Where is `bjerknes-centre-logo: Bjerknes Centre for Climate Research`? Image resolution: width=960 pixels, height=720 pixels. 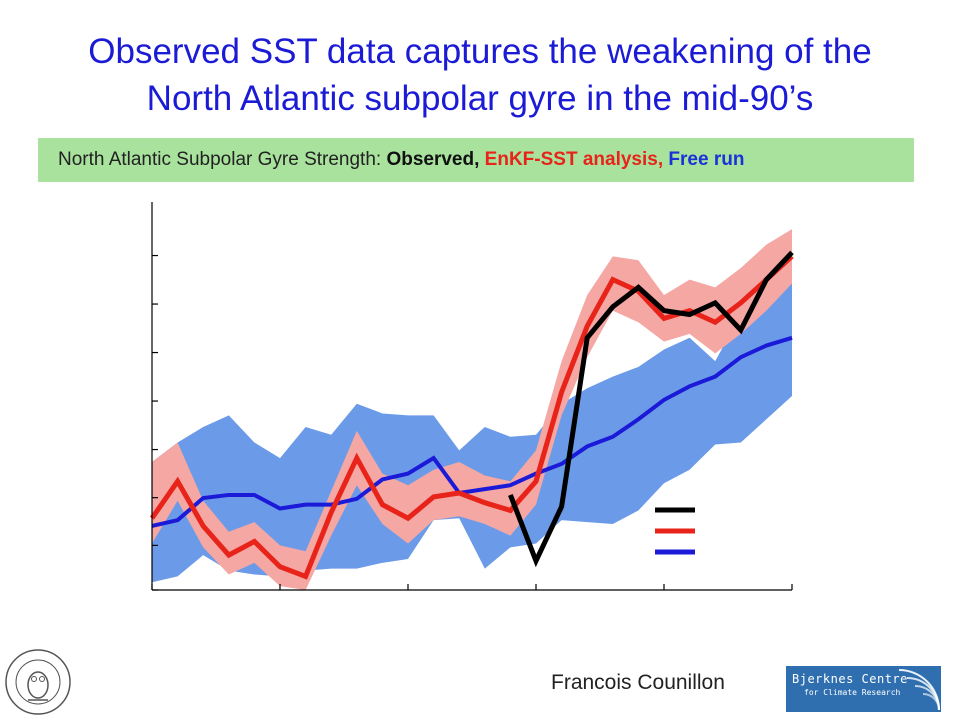 bjerknes-centre-logo: Bjerknes Centre for Climate Research is located at coordinates (863, 689).